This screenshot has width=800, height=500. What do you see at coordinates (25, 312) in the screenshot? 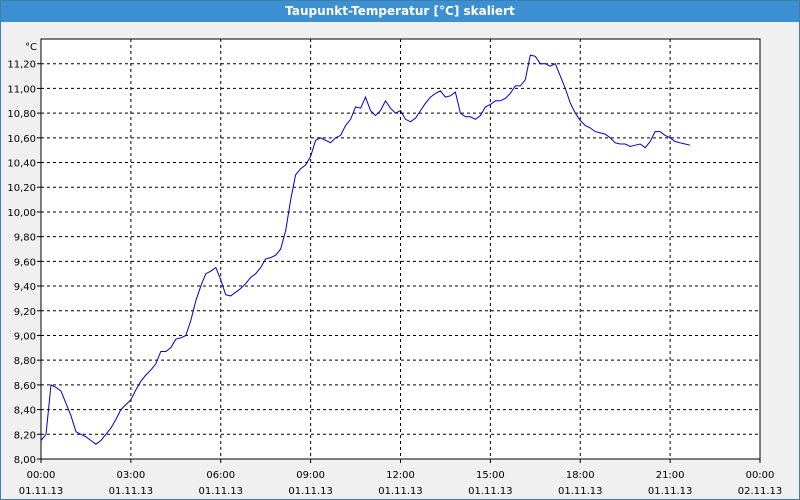
I see `y-tick-label: 9,20` at bounding box center [25, 312].